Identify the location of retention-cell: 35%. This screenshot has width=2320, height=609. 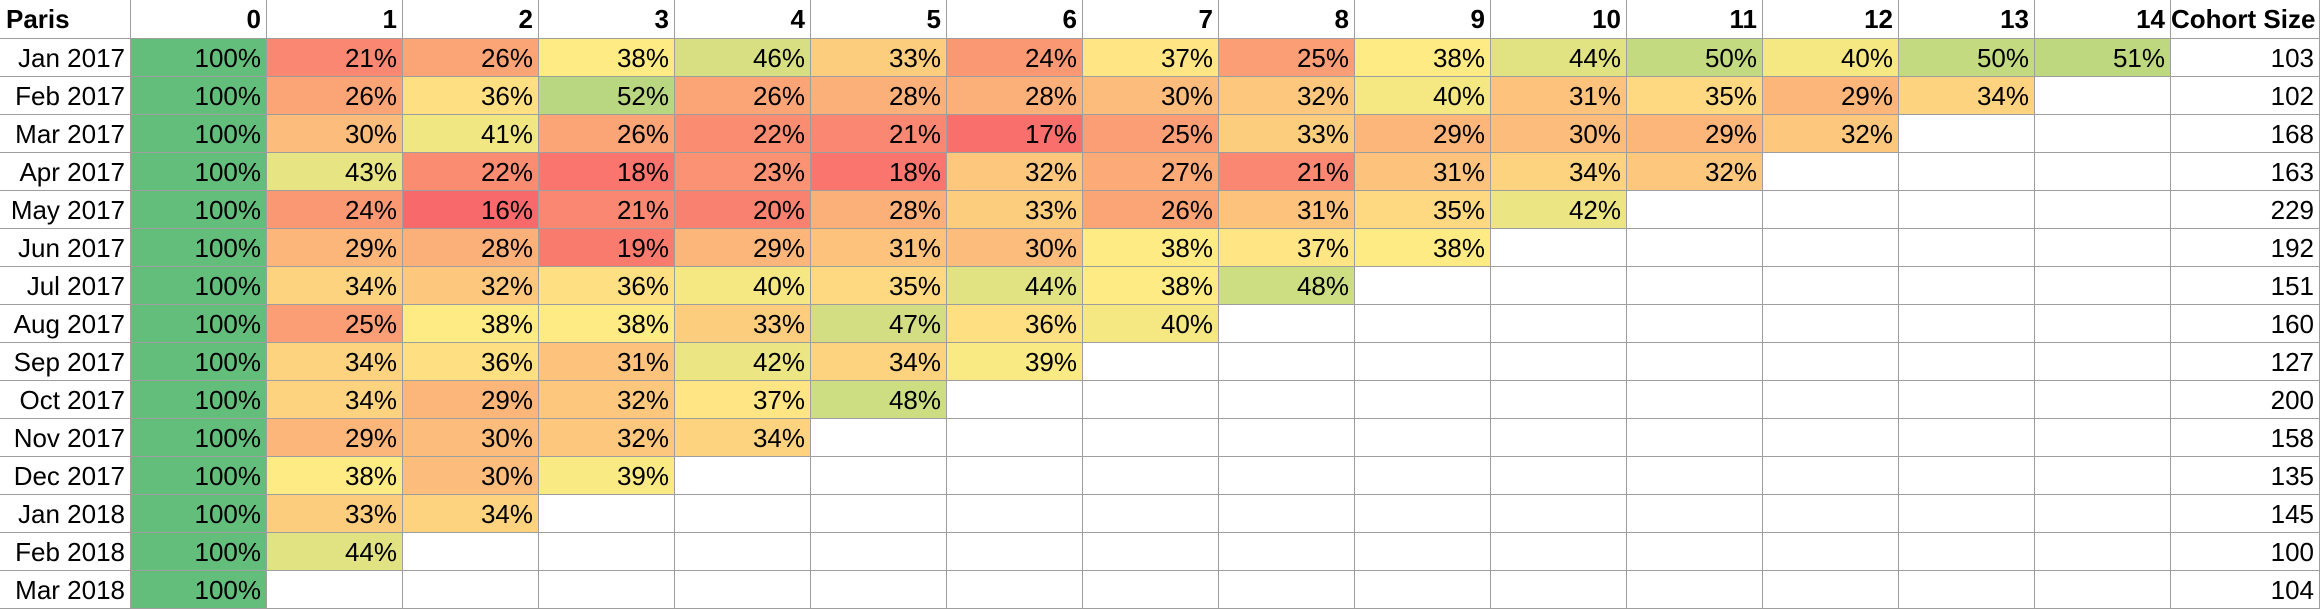
(1423, 210).